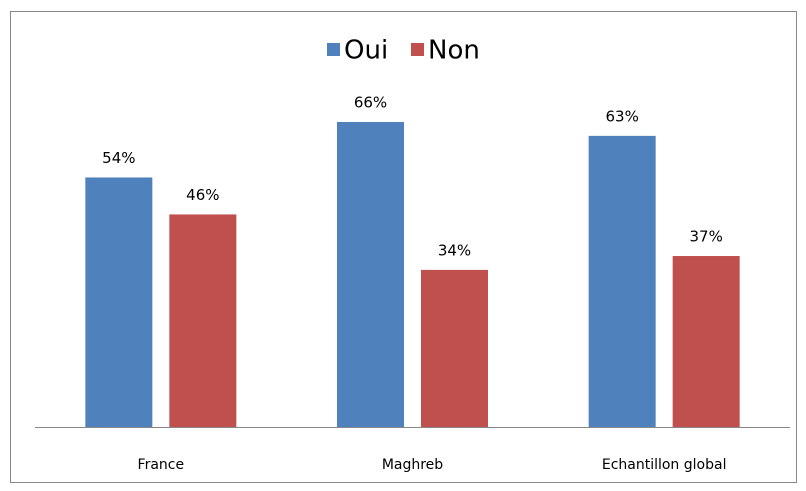 This screenshot has width=806, height=491. I want to click on legend-label: Oui, so click(366, 51).